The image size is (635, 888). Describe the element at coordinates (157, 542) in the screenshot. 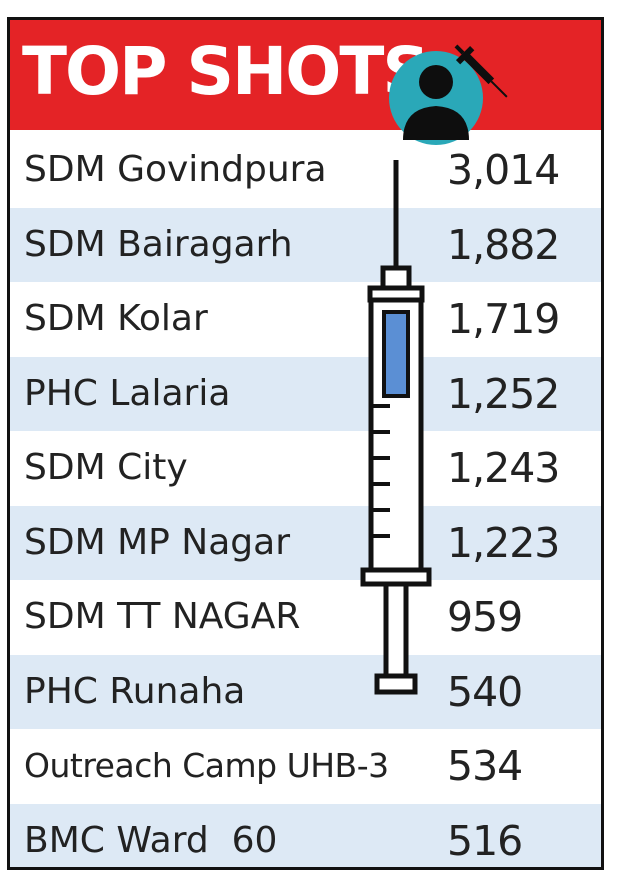

I see `row-label: SDM MP Nagar` at that location.